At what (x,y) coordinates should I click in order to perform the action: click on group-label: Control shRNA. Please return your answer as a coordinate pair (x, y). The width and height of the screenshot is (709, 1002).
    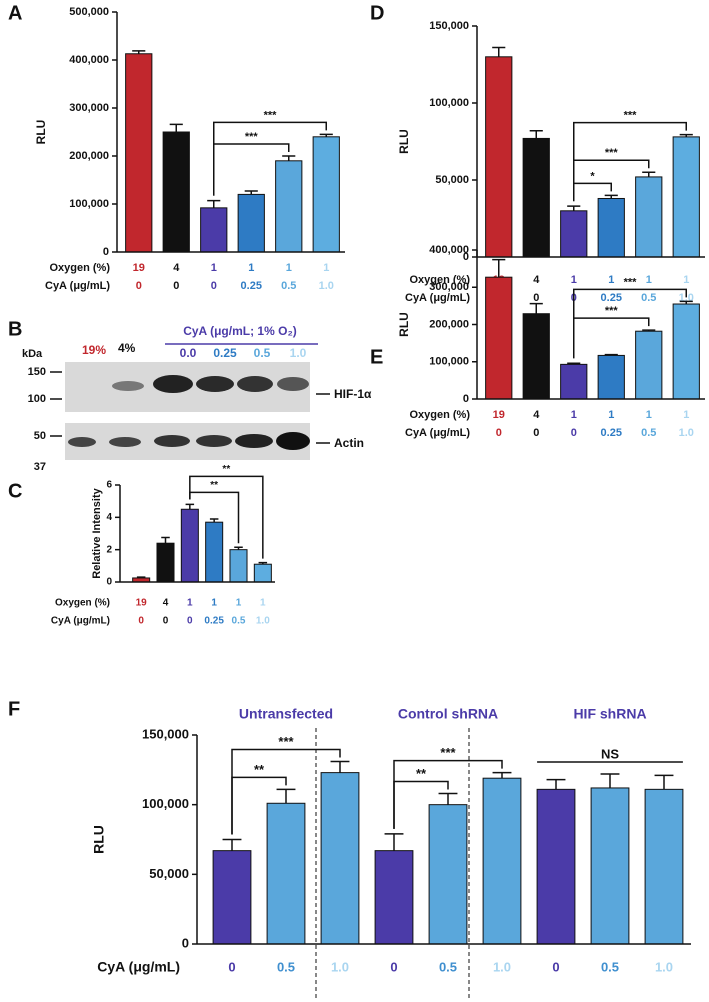
    Looking at the image, I should click on (448, 714).